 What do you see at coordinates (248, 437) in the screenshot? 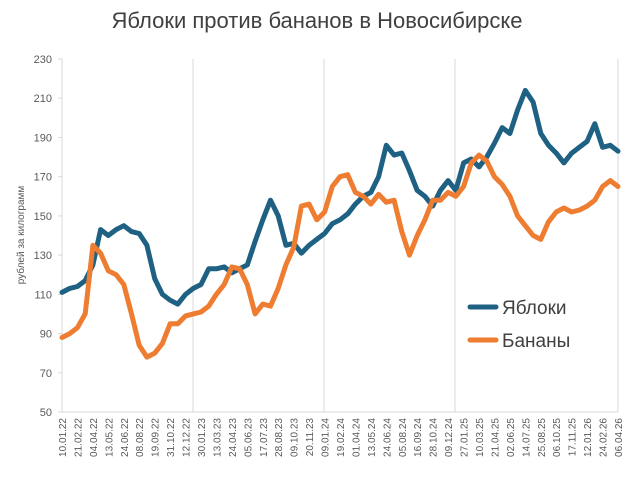
I see `x-tick-label: 05.06.23` at bounding box center [248, 437].